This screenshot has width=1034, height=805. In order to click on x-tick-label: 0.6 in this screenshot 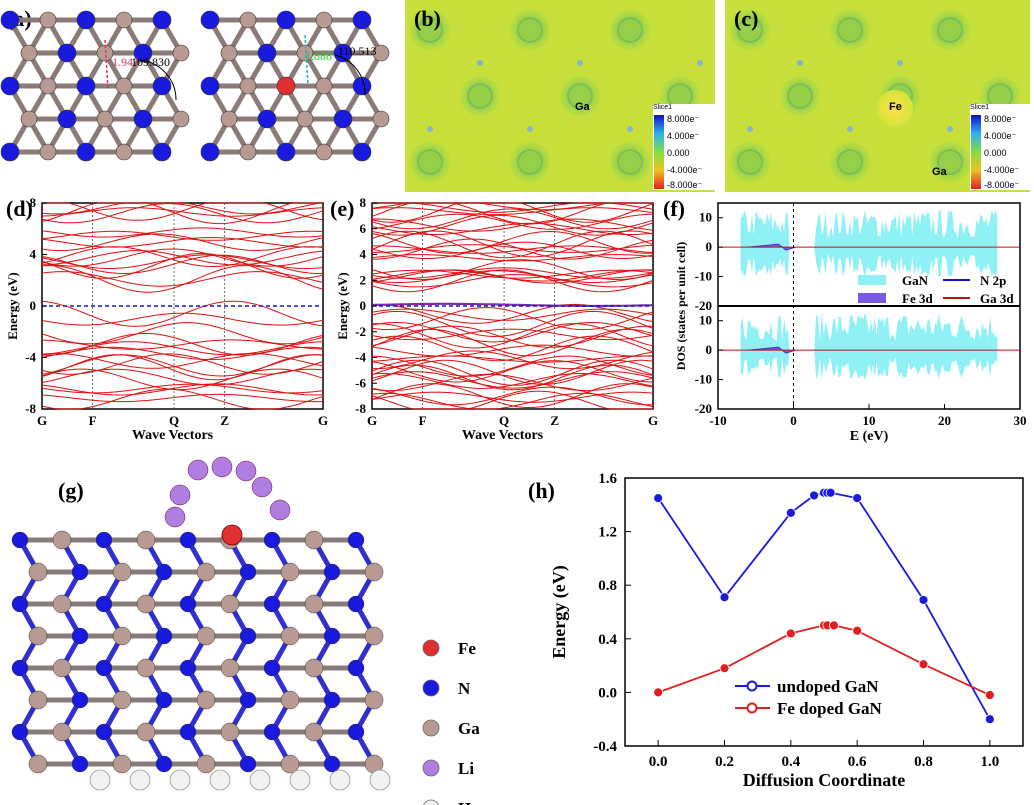, I will do `click(857, 762)`.